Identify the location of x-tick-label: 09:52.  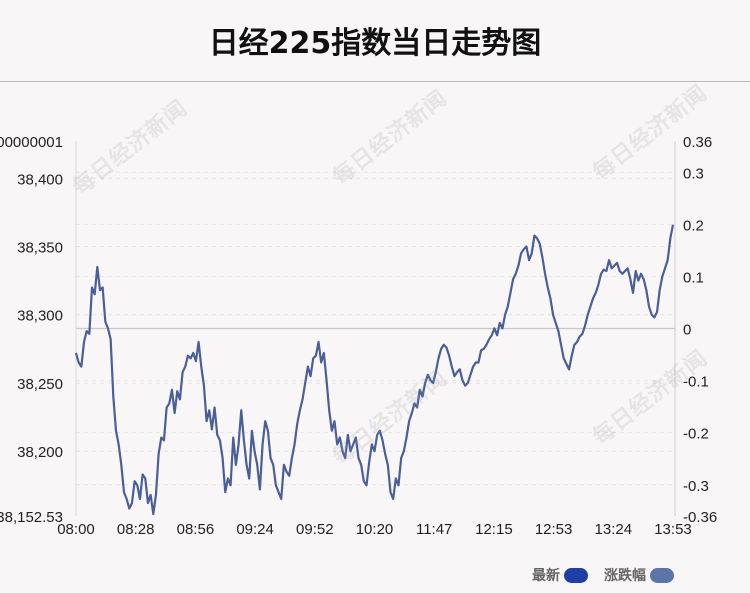
(315, 529).